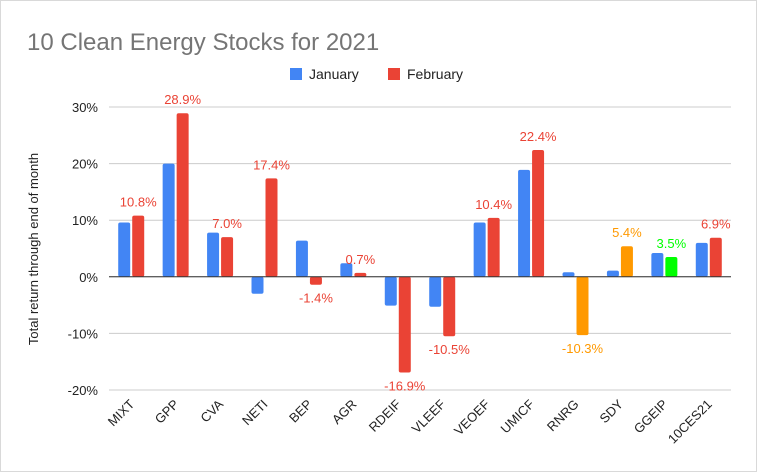  Describe the element at coordinates (301, 258) in the screenshot. I see `bar-january-bep` at that location.